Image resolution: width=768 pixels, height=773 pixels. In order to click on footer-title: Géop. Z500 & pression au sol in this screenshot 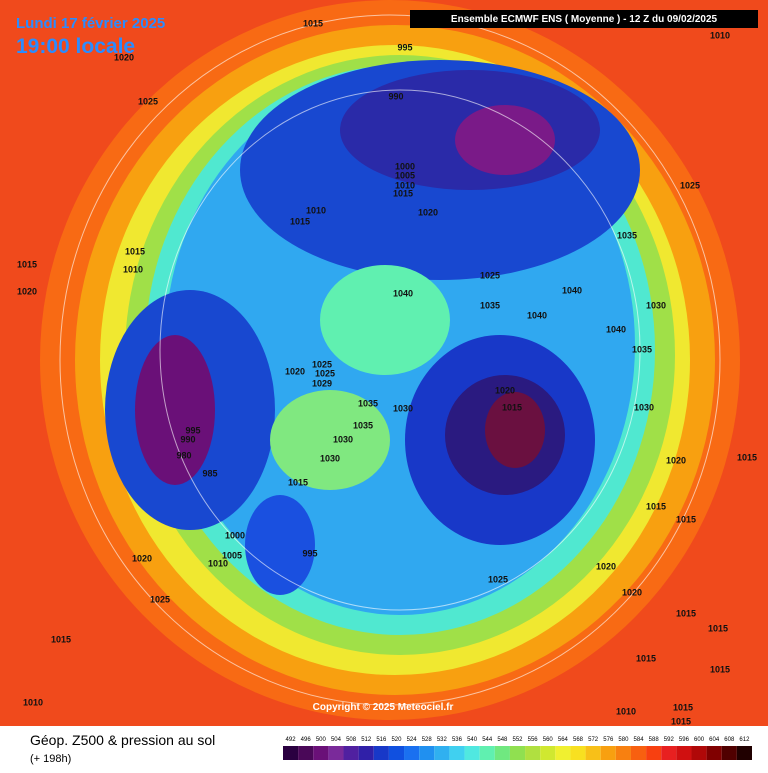, I will do `click(122, 740)`.